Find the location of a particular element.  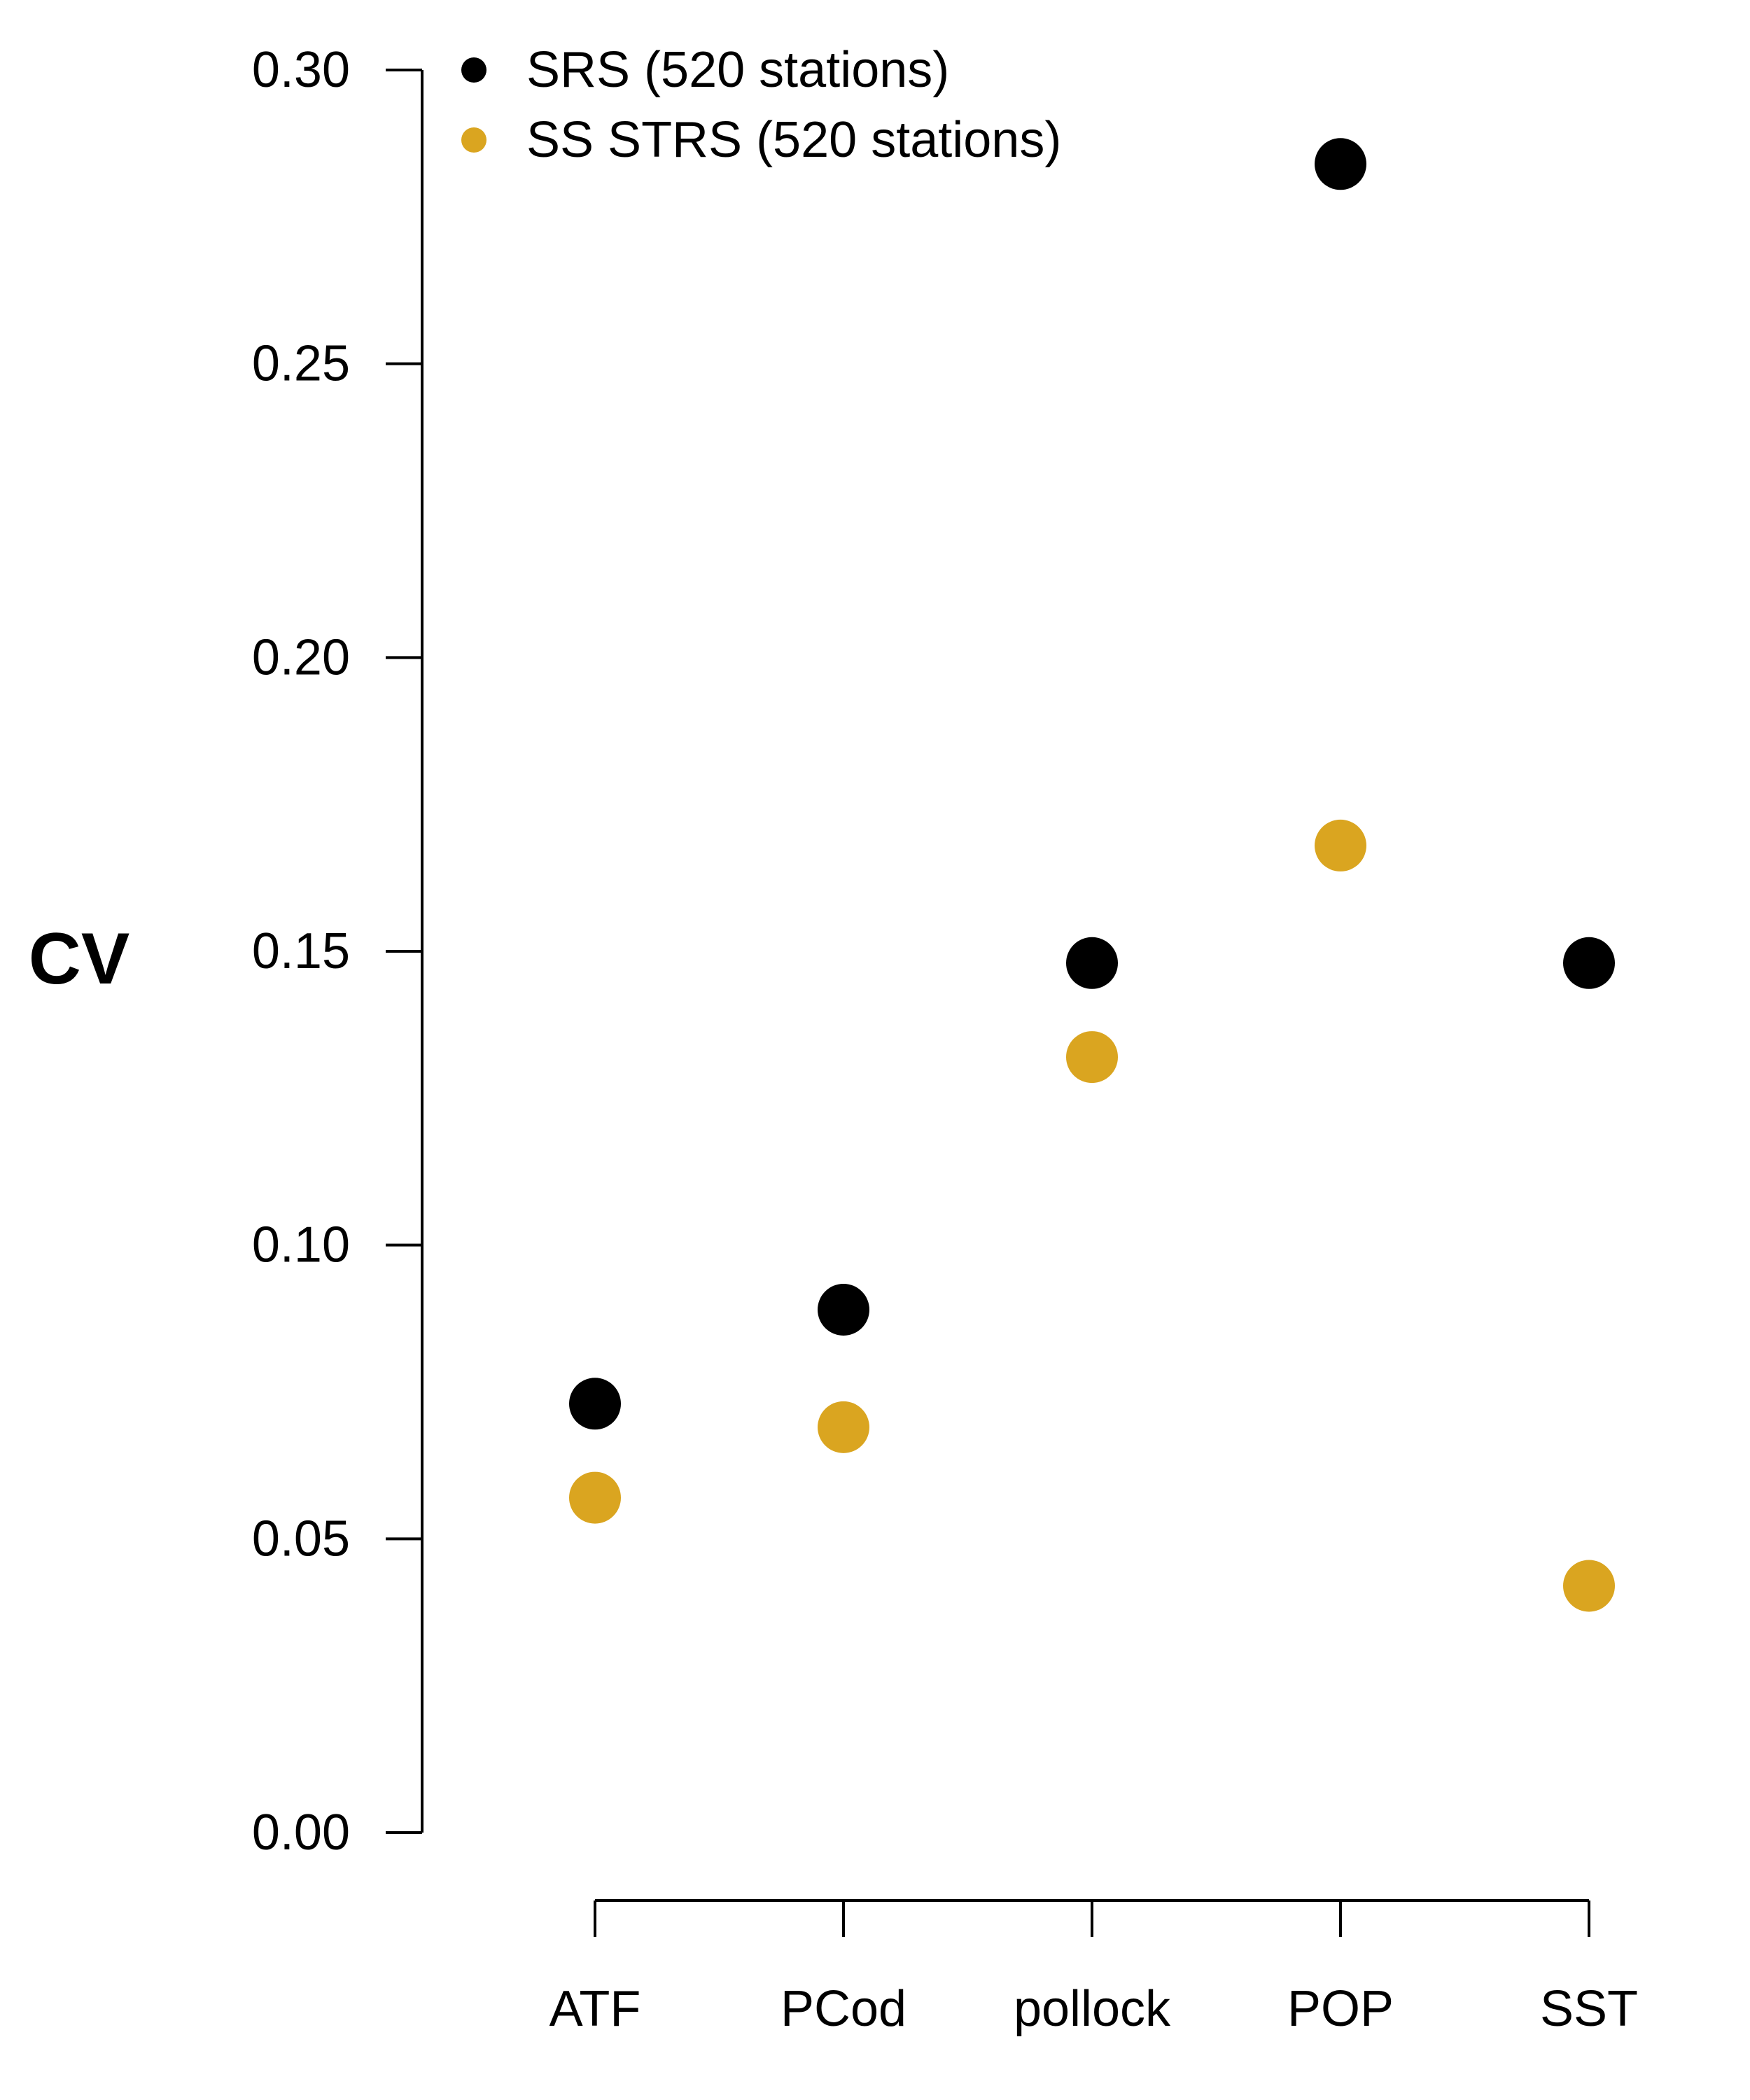

y-tick-label: 0.10 is located at coordinates (301, 1245).